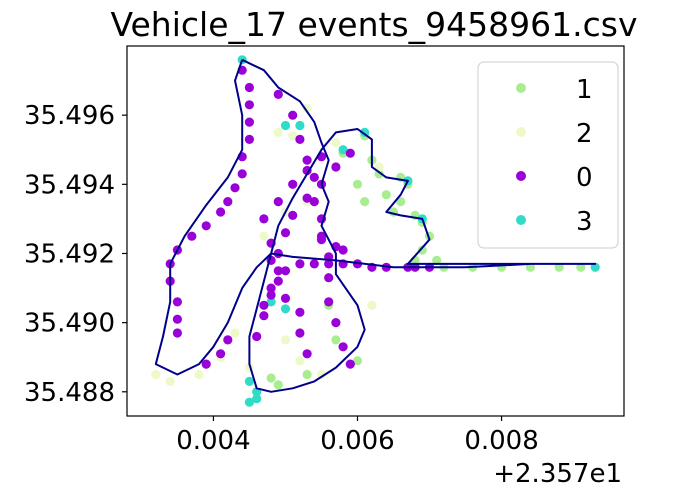 The width and height of the screenshot is (677, 498). I want to click on y-axis: 35.488 35.490 35.492 35.494 35.496, so click(75, 254).